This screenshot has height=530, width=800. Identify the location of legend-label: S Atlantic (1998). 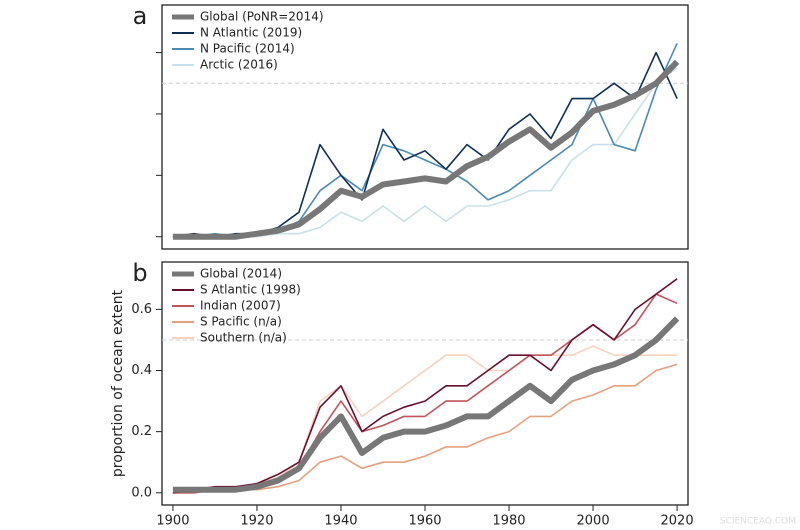
(250, 290).